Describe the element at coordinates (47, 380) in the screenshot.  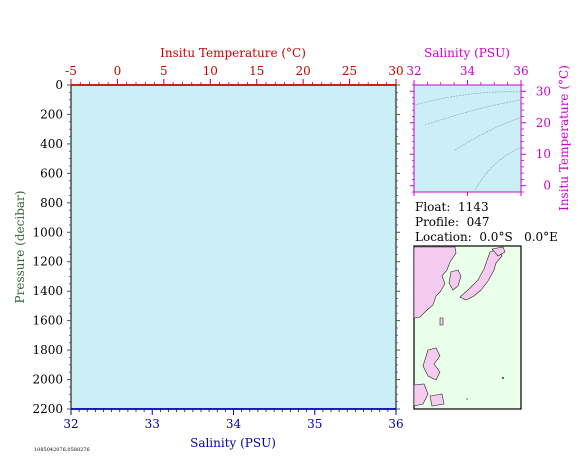
I see `pressure-tick-label: 2000` at that location.